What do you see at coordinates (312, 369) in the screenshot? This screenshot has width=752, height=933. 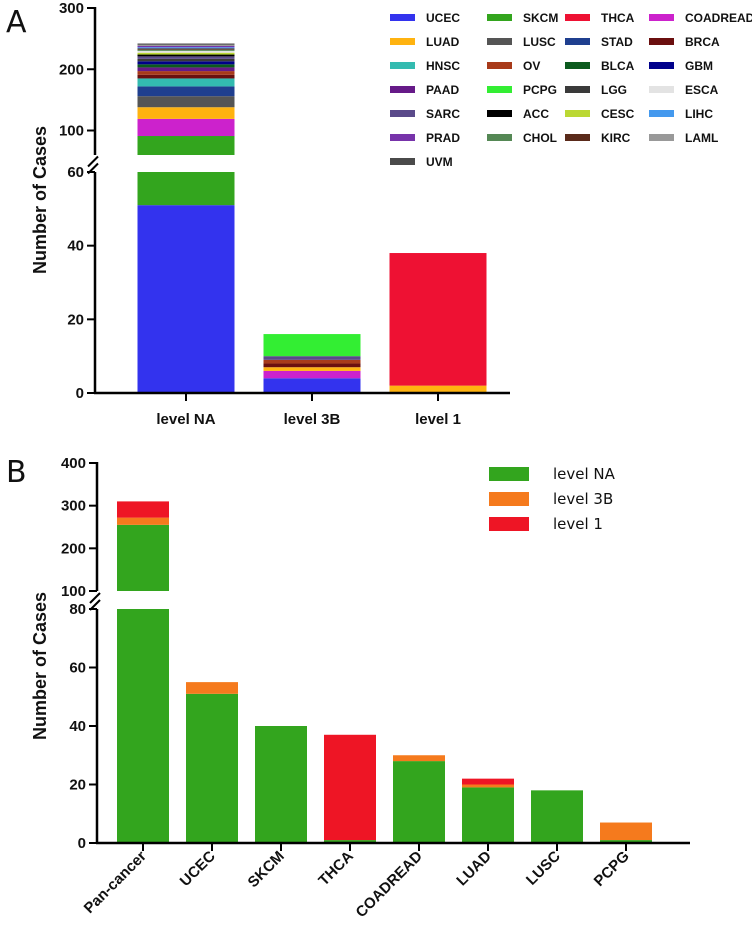 I see `bar-level-3b-luad` at bounding box center [312, 369].